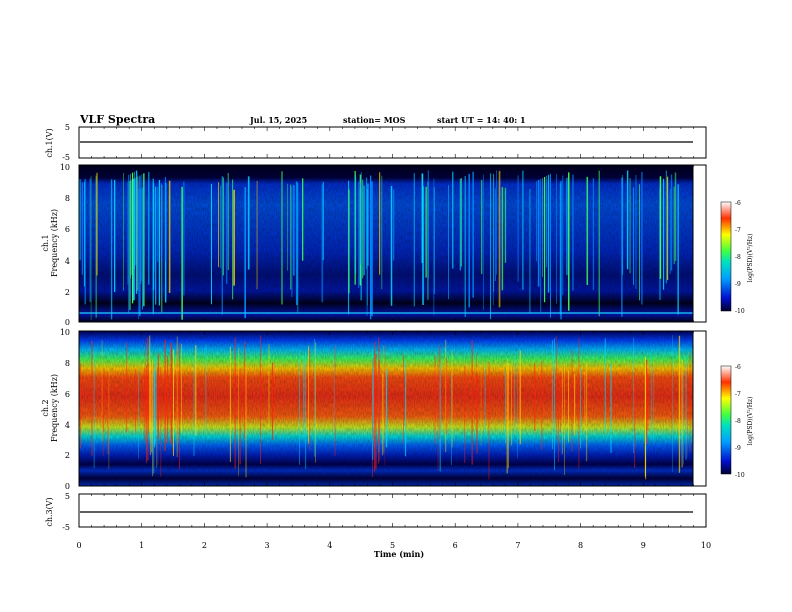  I want to click on station-label: station= MOS, so click(374, 120).